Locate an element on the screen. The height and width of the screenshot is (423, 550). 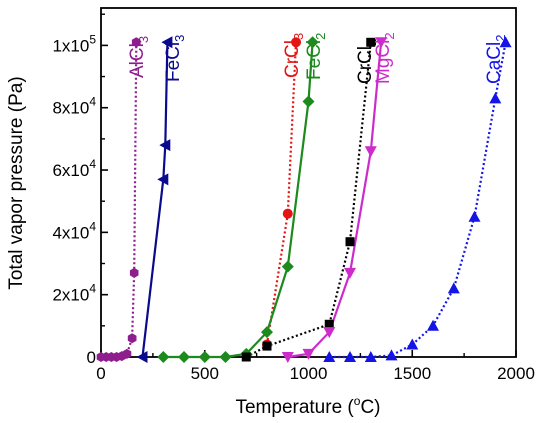
y-tick-label: 2x10⁴ is located at coordinates (74, 293).